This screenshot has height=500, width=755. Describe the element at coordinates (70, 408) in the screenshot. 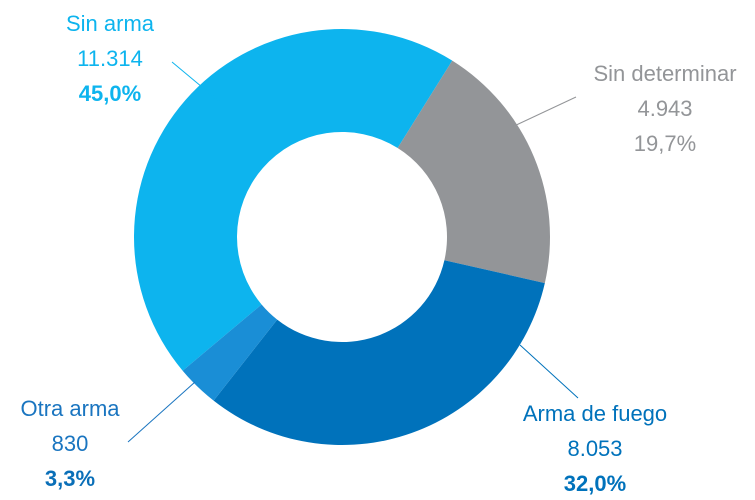

I see `category-label: Otra arma` at that location.